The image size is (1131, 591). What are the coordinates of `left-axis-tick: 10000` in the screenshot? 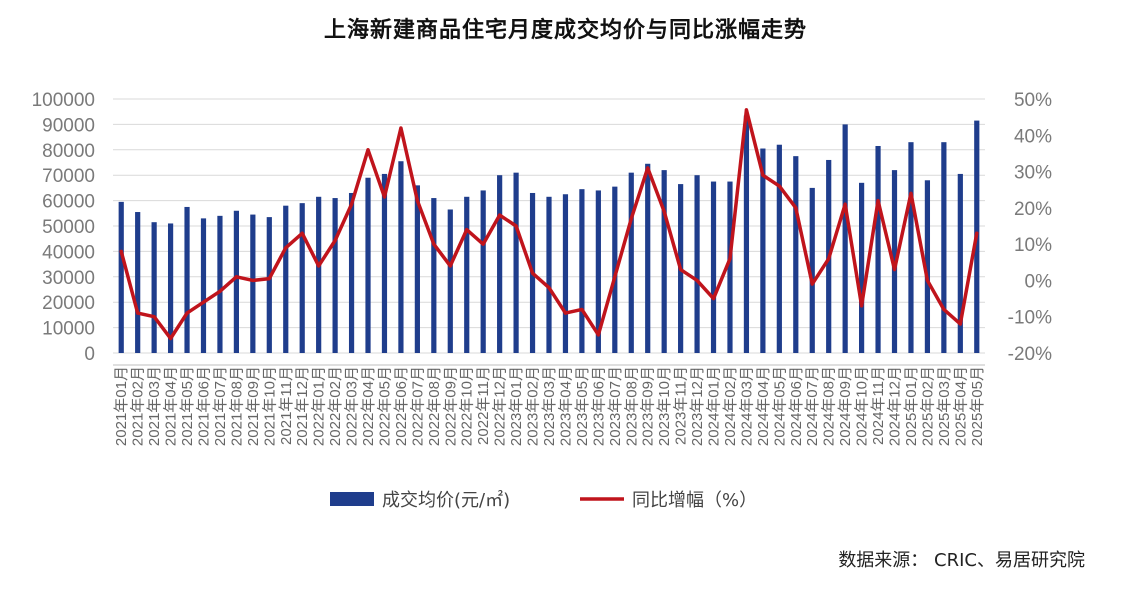 It's located at (68, 329).